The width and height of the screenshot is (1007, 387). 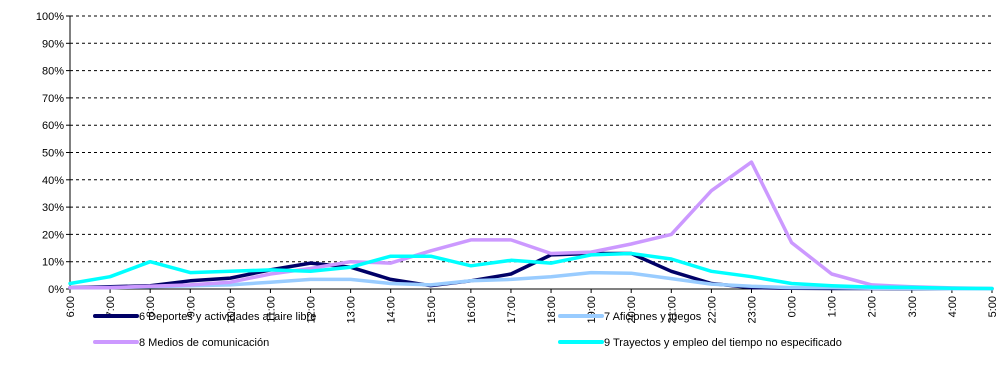 I want to click on legend-label: 7 Aficiones y juegos, so click(x=653, y=317).